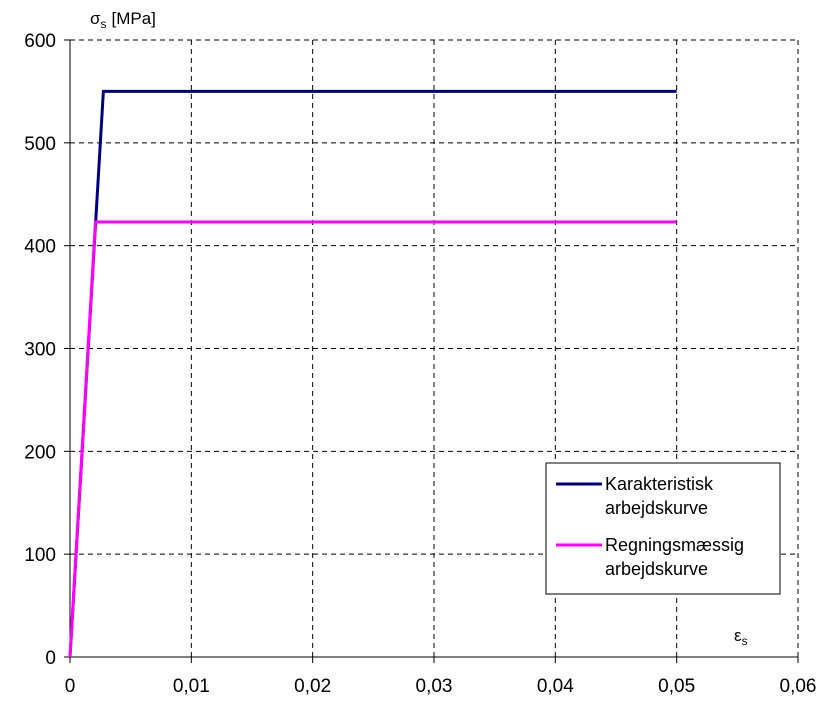 This screenshot has height=701, width=829. Describe the element at coordinates (40, 41) in the screenshot. I see `y-tick-label: 600` at that location.